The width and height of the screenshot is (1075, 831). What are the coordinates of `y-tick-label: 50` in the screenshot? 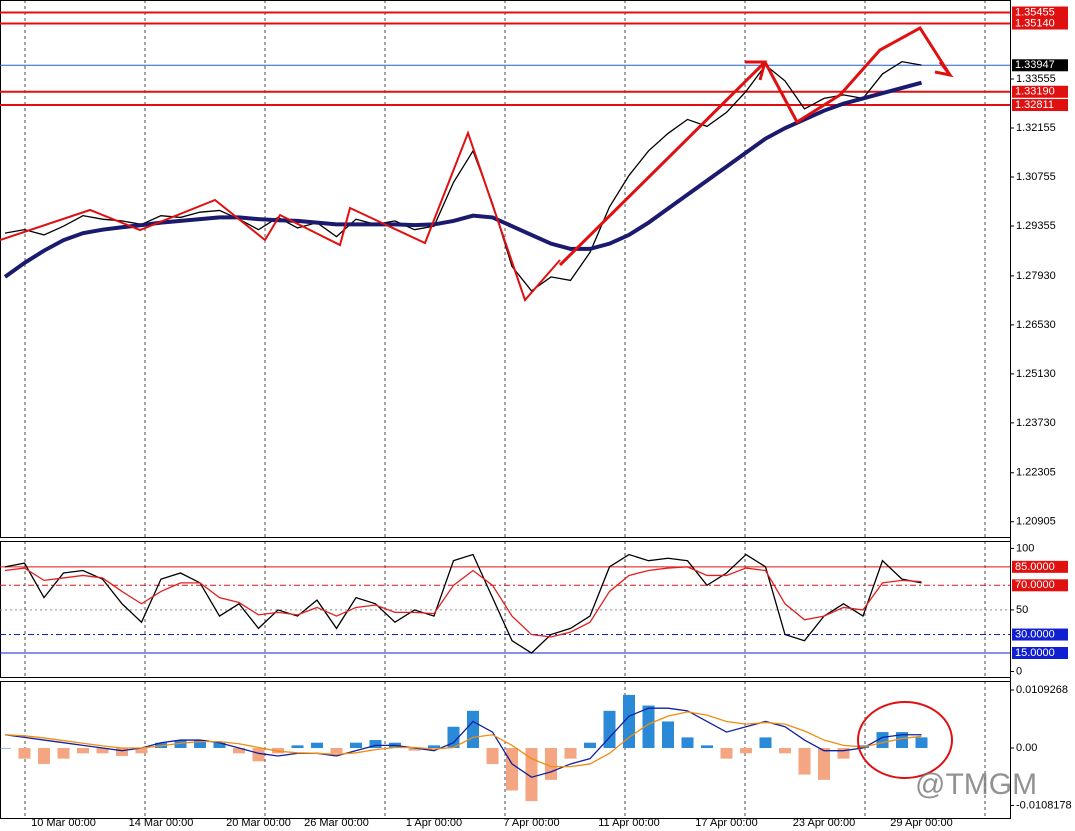 It's located at (1022, 610).